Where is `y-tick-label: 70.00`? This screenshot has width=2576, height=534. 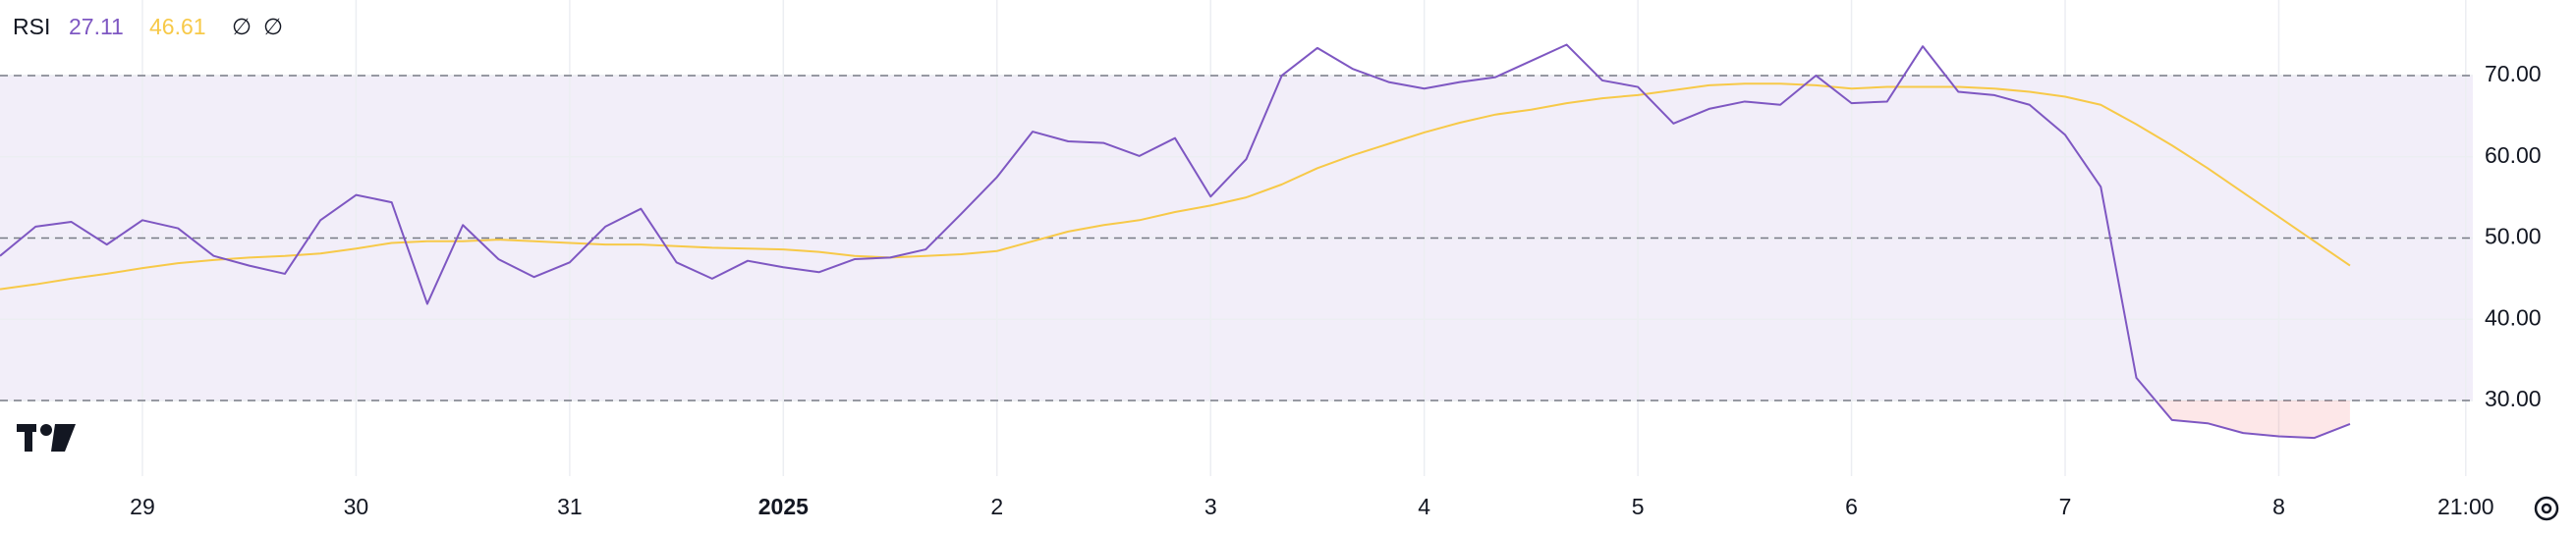 y-tick-label: 70.00 is located at coordinates (2513, 73).